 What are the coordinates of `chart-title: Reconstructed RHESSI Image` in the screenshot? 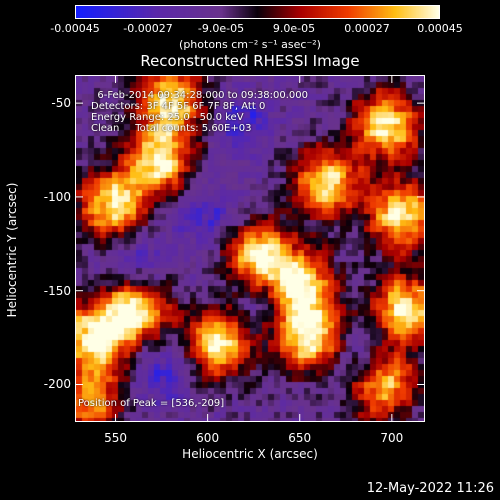 It's located at (250, 61).